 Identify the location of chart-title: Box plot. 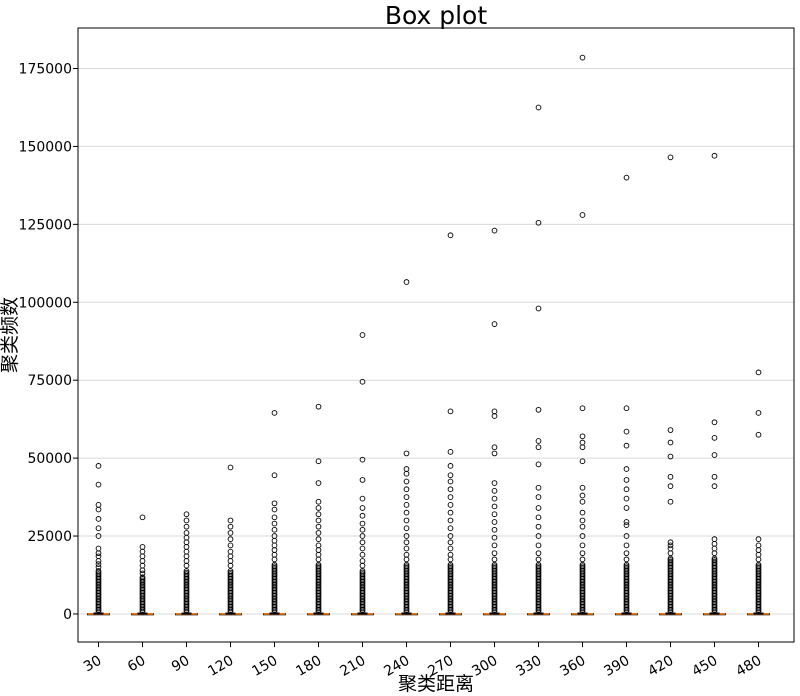
(436, 15).